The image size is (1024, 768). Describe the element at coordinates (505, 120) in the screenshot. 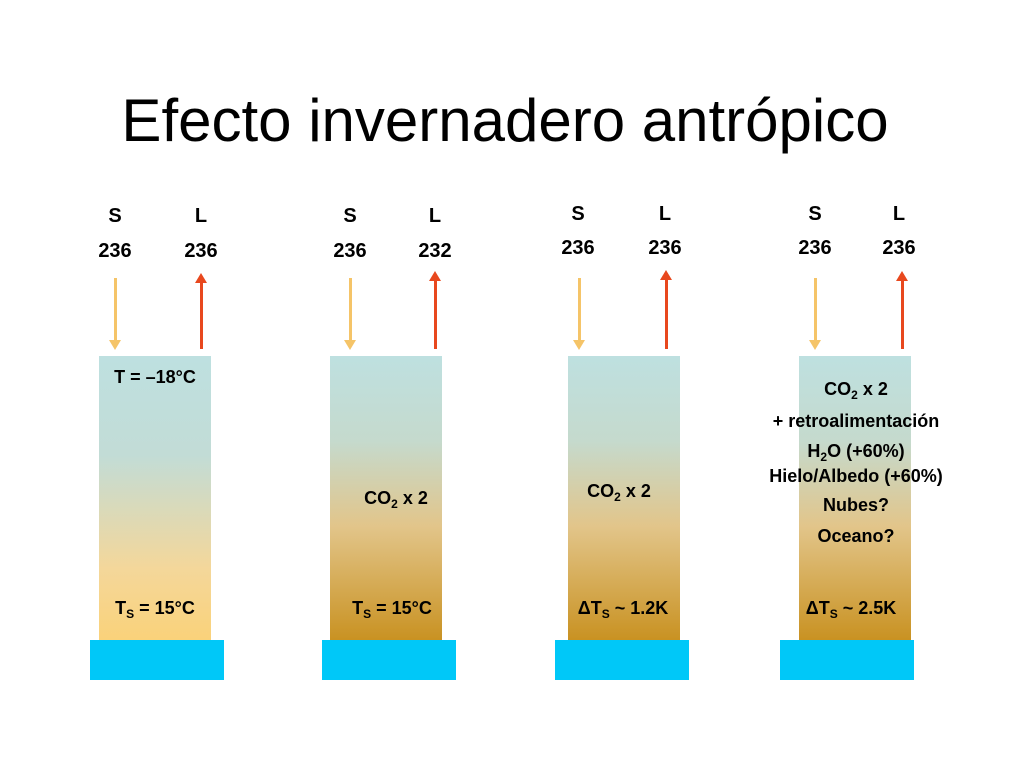

I see `slide-title: Efecto invernadero antrópico` at that location.